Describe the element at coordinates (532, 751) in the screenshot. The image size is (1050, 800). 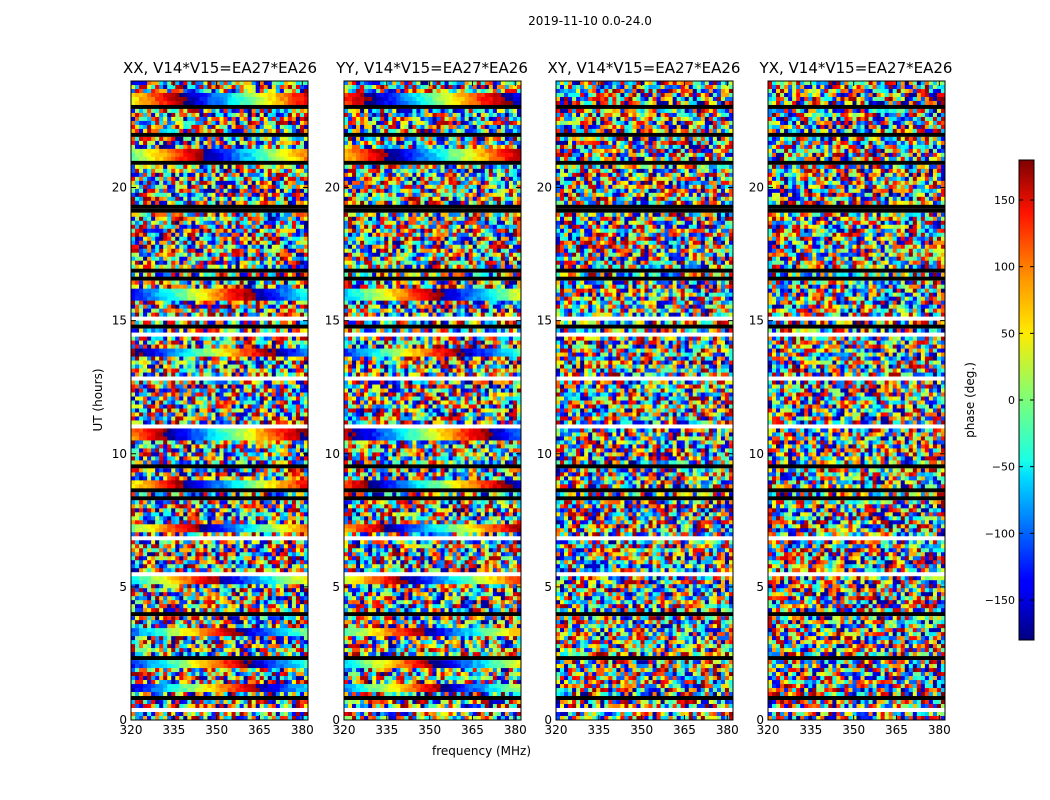
I see `x-axis-label: frequency (MHz)` at that location.